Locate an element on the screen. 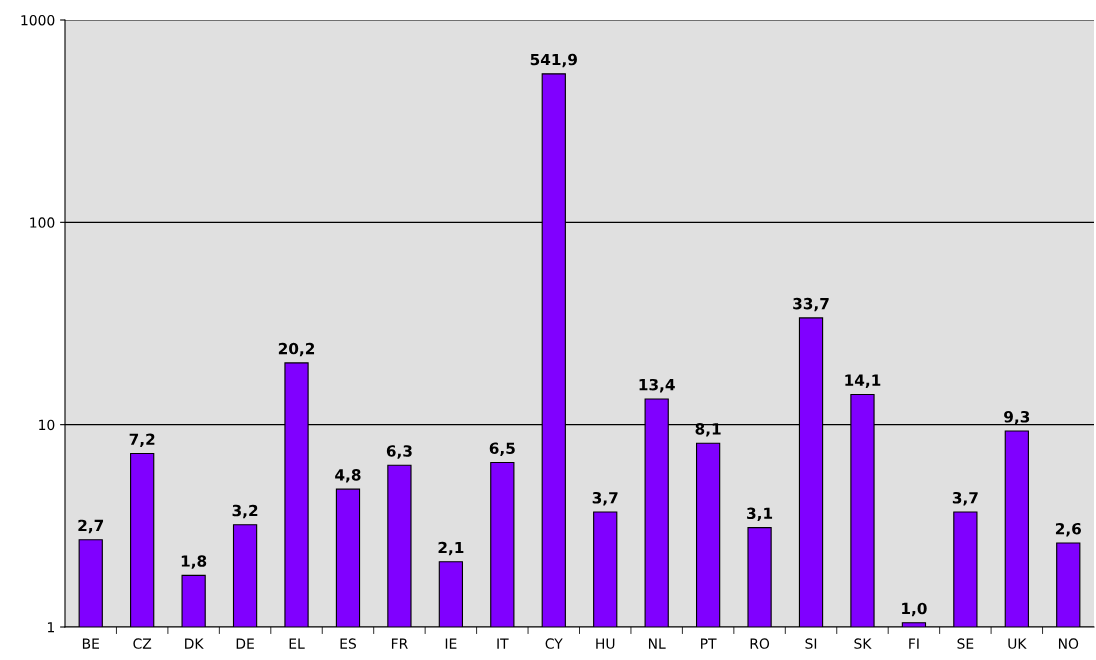 Image resolution: width=1096 pixels, height=660 pixels. data-label: 2,7 is located at coordinates (91, 526).